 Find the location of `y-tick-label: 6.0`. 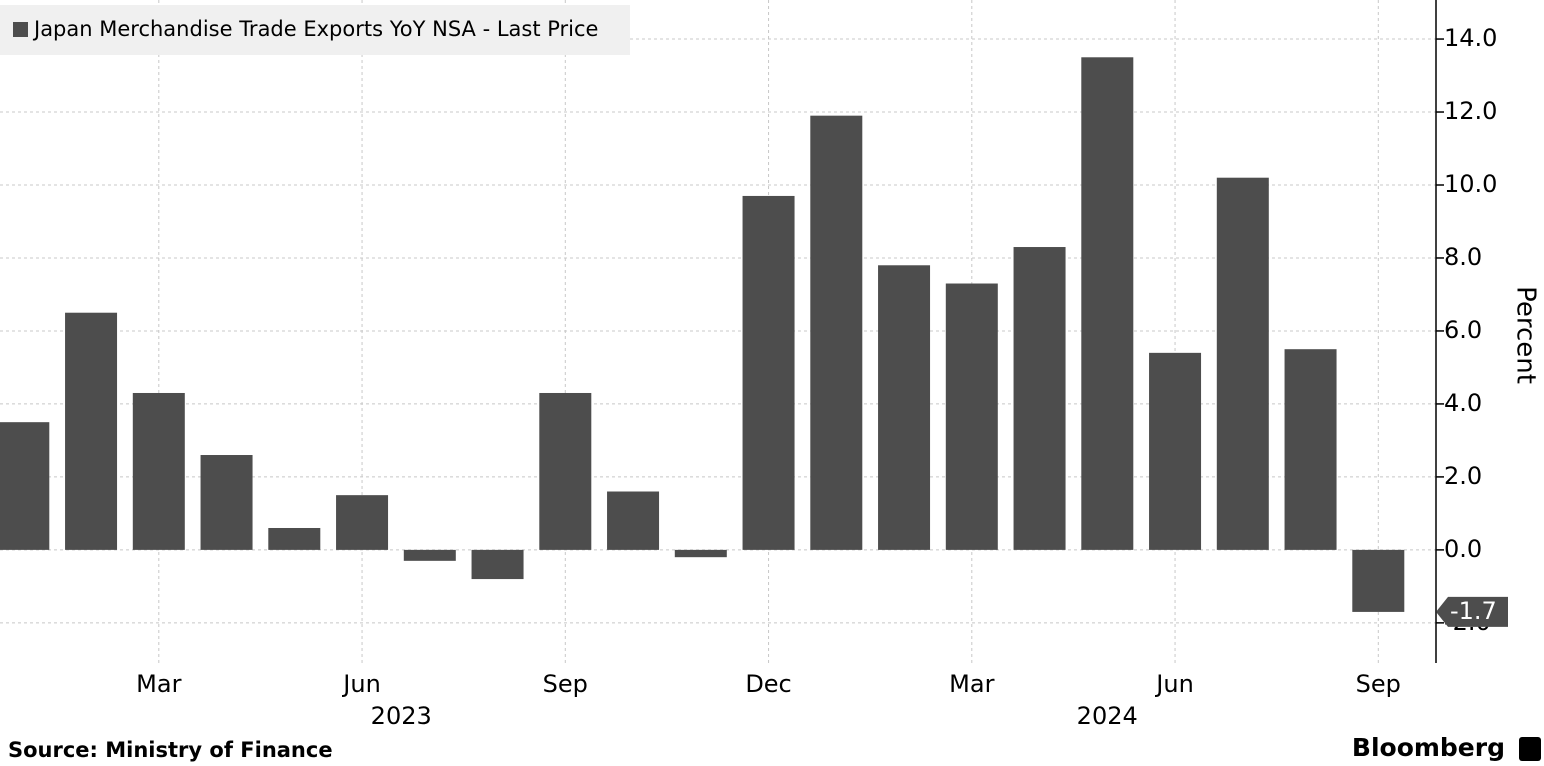

y-tick-label: 6.0 is located at coordinates (1463, 330).